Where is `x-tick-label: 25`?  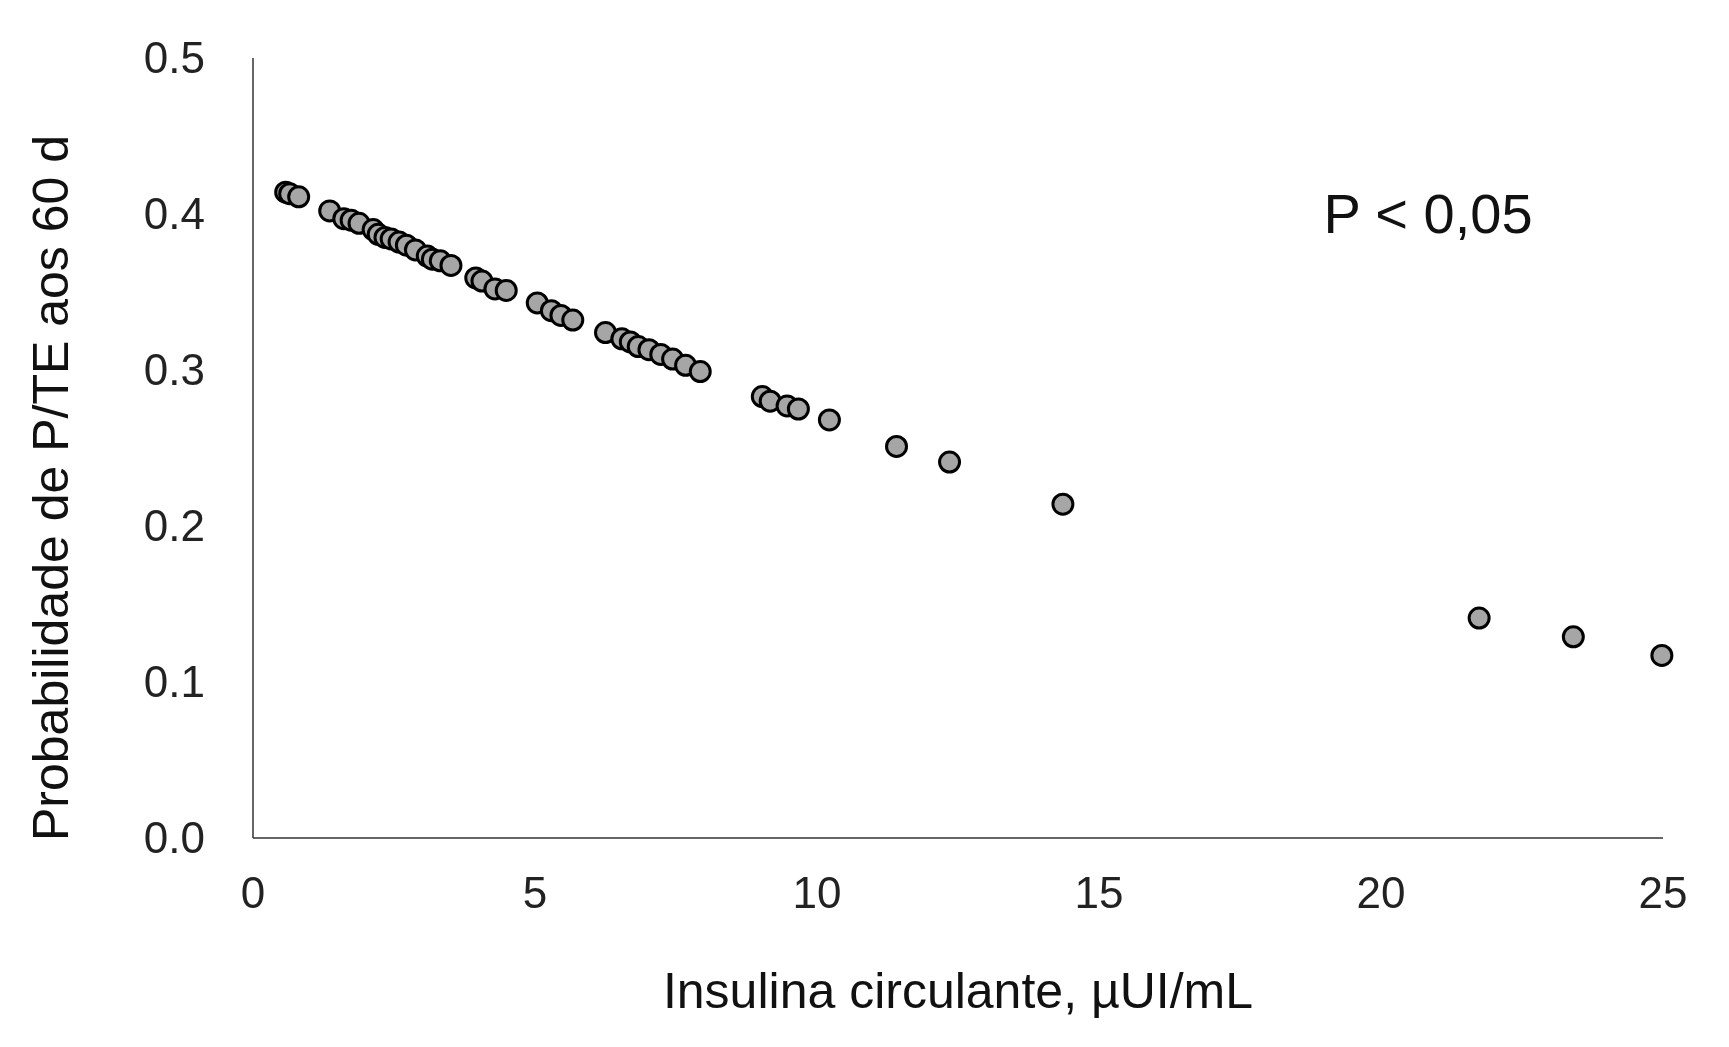 x-tick-label: 25 is located at coordinates (1663, 892).